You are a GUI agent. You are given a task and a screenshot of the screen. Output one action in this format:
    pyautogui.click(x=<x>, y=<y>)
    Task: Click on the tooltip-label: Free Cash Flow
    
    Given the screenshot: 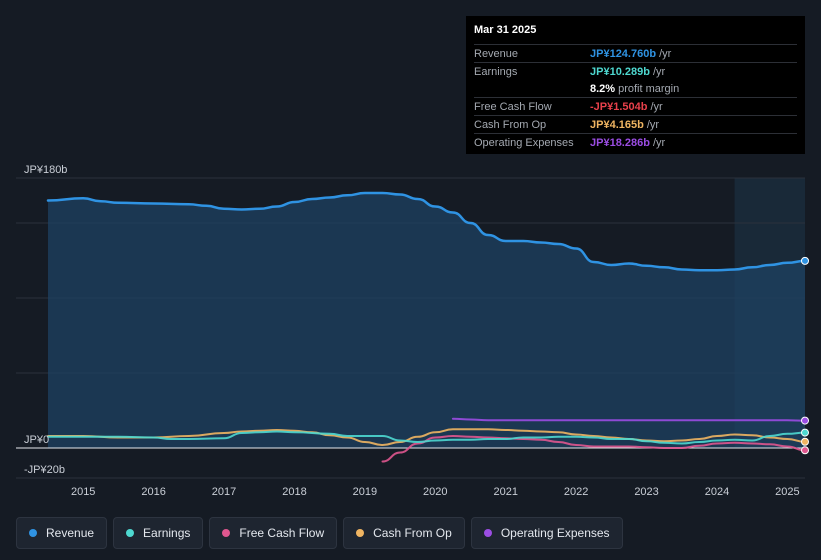 What is the action you would take?
    pyautogui.click(x=513, y=106)
    